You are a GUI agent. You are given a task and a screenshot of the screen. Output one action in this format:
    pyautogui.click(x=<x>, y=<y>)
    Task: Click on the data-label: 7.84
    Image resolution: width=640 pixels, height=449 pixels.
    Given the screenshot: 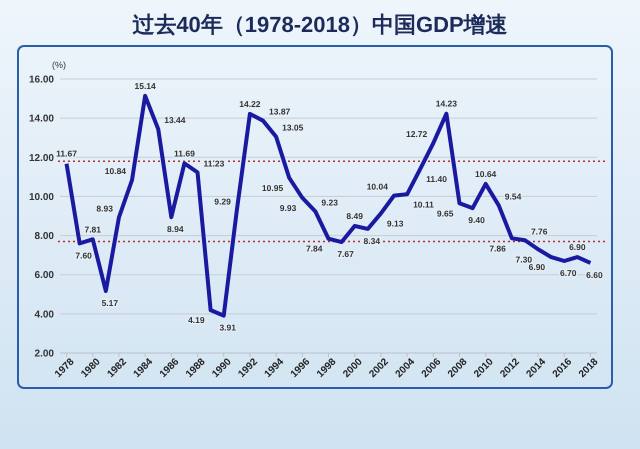 What is the action you would take?
    pyautogui.click(x=314, y=249)
    